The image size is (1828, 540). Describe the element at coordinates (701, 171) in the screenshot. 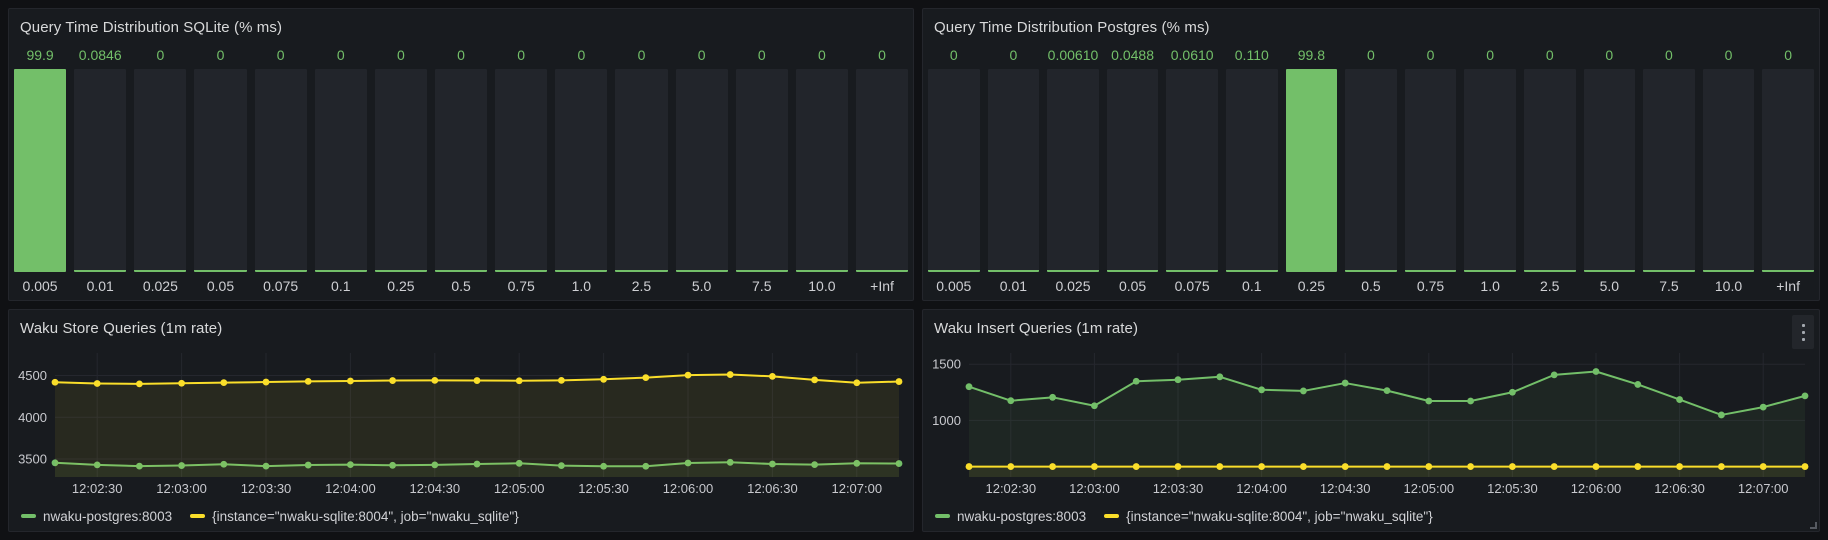

I see `histogram-bucket: 0 5.0` at that location.